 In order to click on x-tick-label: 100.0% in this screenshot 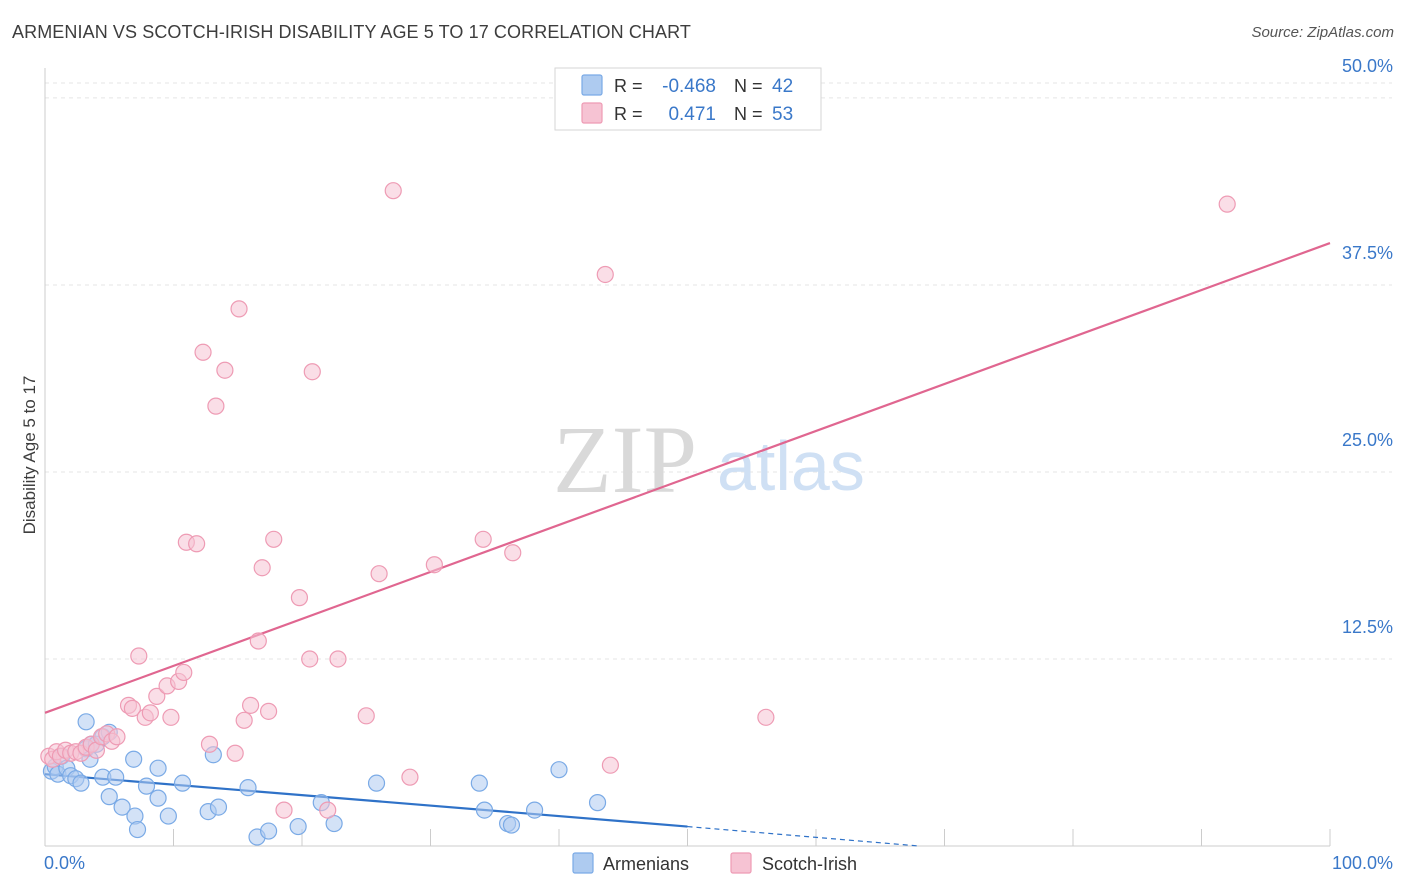, I will do `click(1362, 863)`.